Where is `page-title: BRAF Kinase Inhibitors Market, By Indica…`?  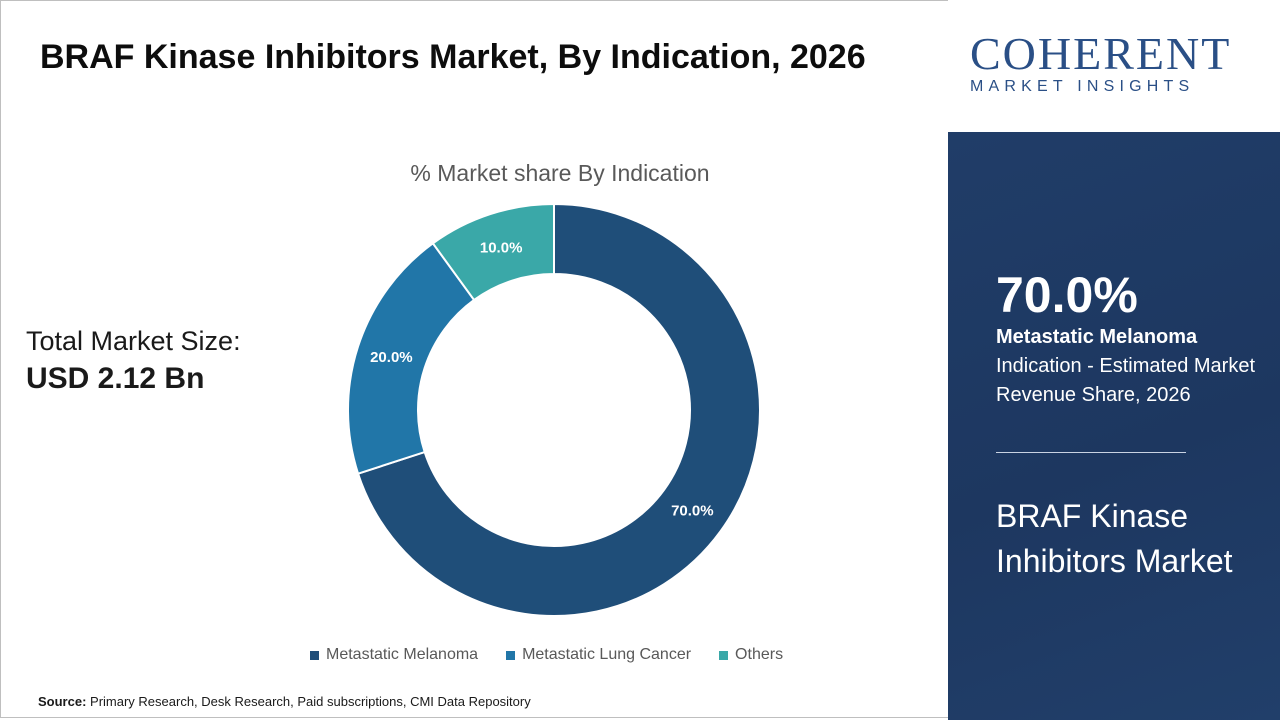
page-title: BRAF Kinase Inhibitors Market, By Indica… is located at coordinates (453, 57).